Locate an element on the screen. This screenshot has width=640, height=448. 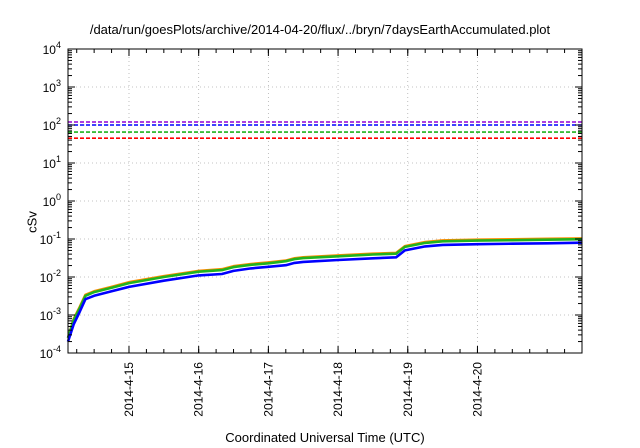
x-tick-label: 2014-4-20 is located at coordinates (477, 389).